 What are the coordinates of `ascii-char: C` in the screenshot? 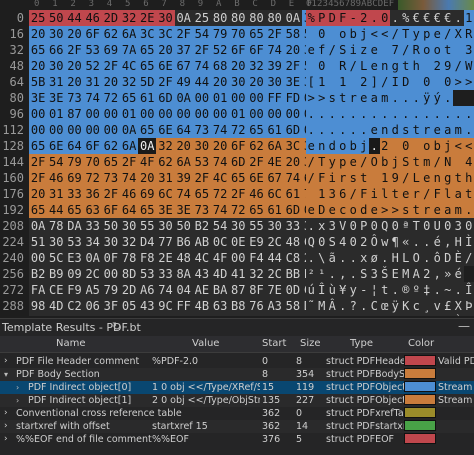 It's located at (374, 306).